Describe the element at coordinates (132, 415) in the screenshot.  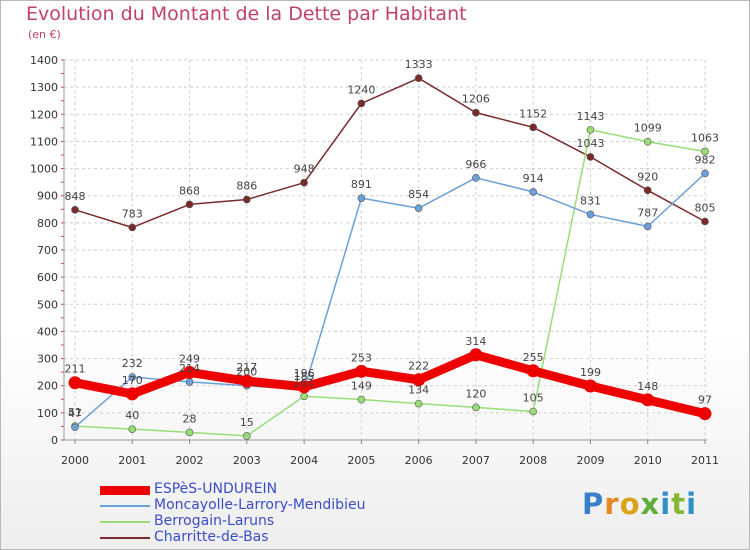
I see `data-label: 40` at that location.